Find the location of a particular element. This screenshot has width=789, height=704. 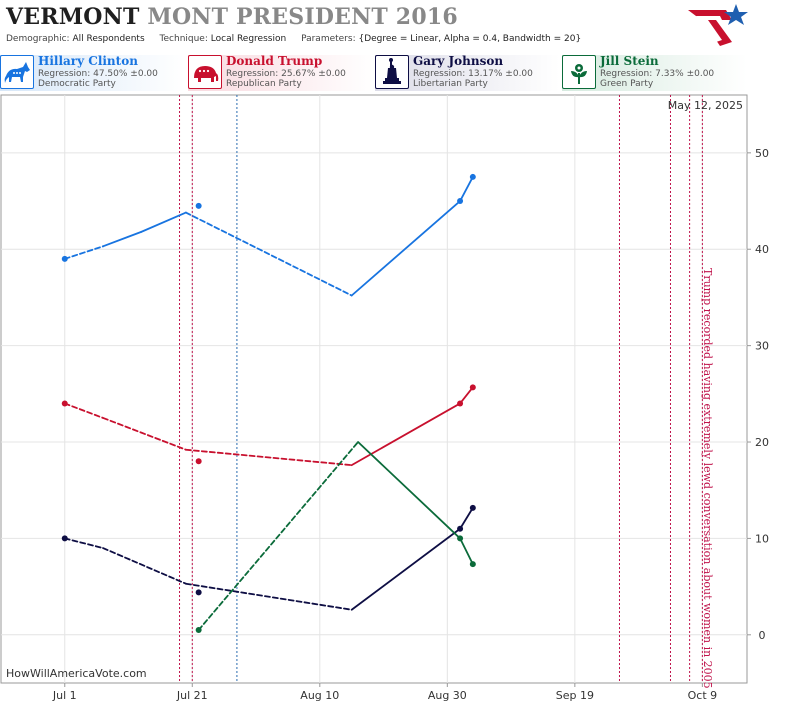

candidate-regression: Regression: 47.50% ±0.00 is located at coordinates (98, 74).